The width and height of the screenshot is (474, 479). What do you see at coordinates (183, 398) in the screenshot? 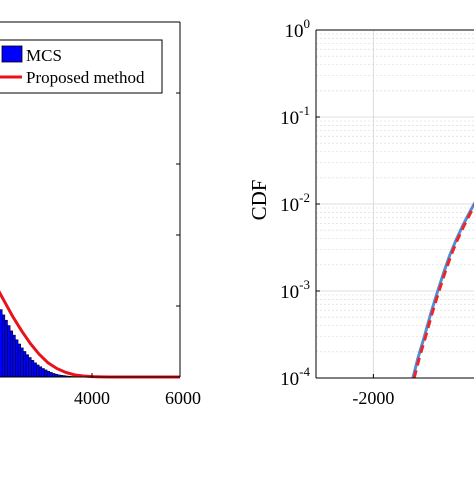
I see `histogram-x-tick-label: 6000` at bounding box center [183, 398].